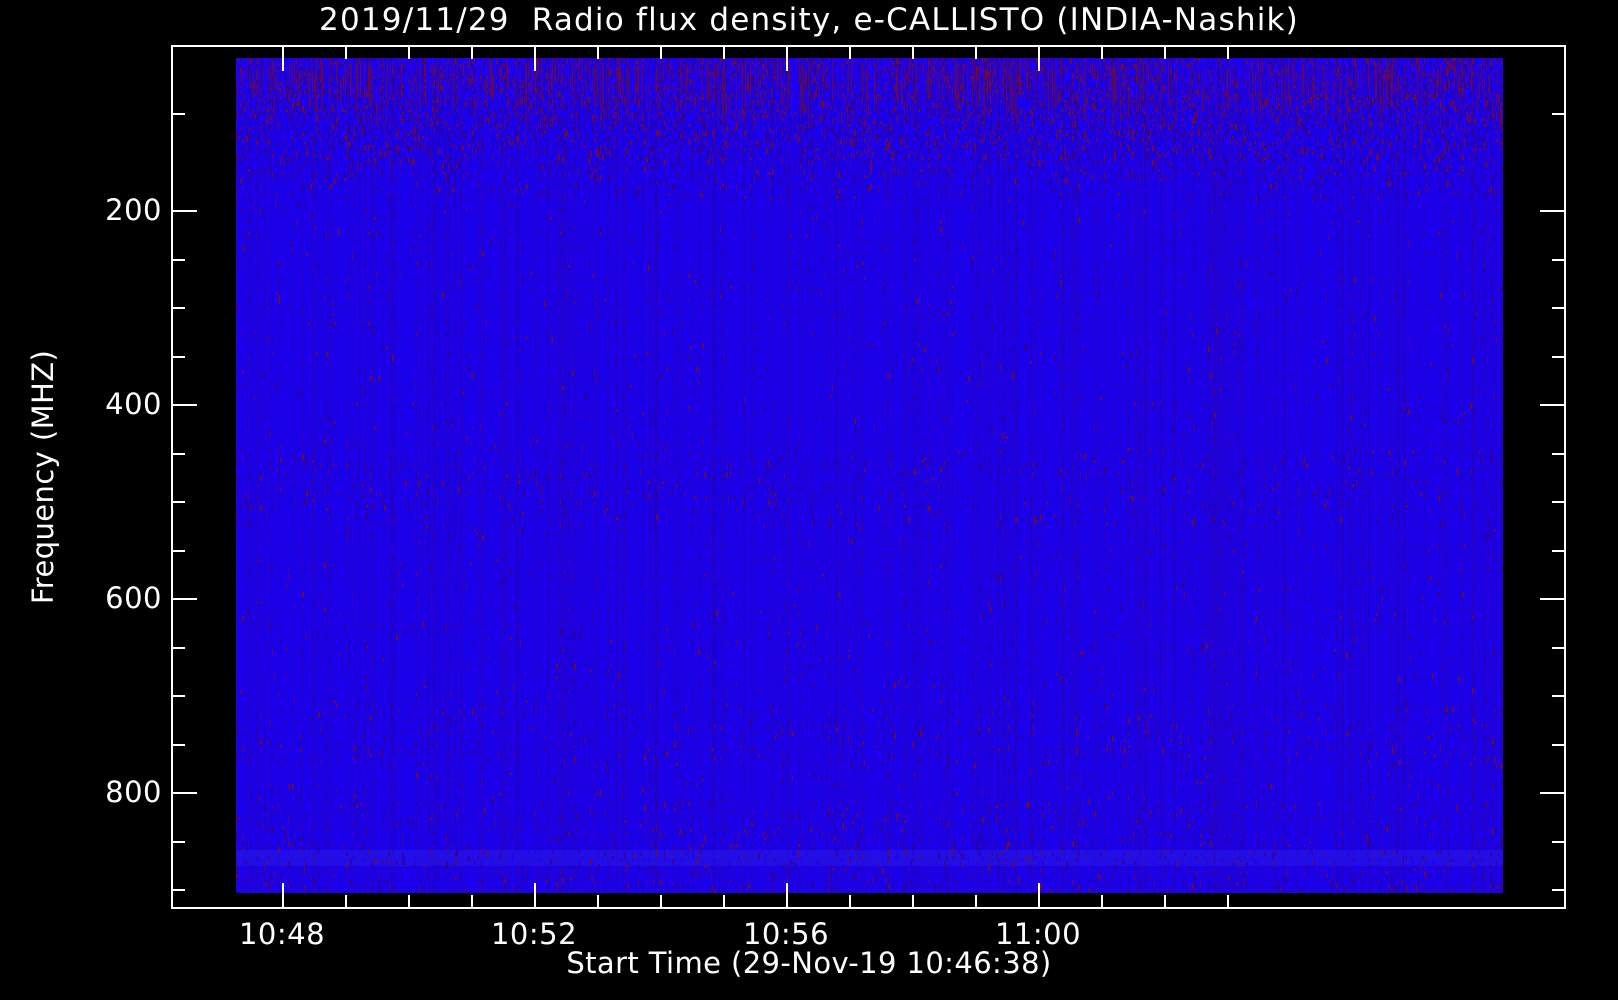 The width and height of the screenshot is (1618, 1000). Describe the element at coordinates (133, 210) in the screenshot. I see `y-tick-label: 200` at that location.